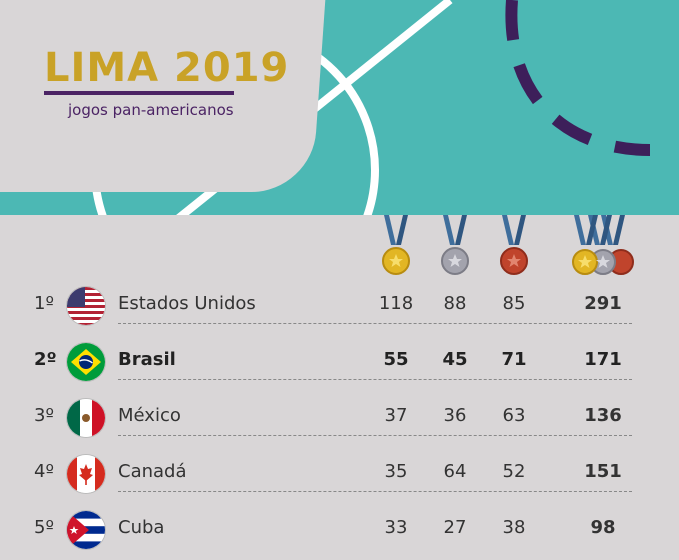 This screenshot has width=679, height=560. I want to click on cuba-flag-icon, so click(86, 530).